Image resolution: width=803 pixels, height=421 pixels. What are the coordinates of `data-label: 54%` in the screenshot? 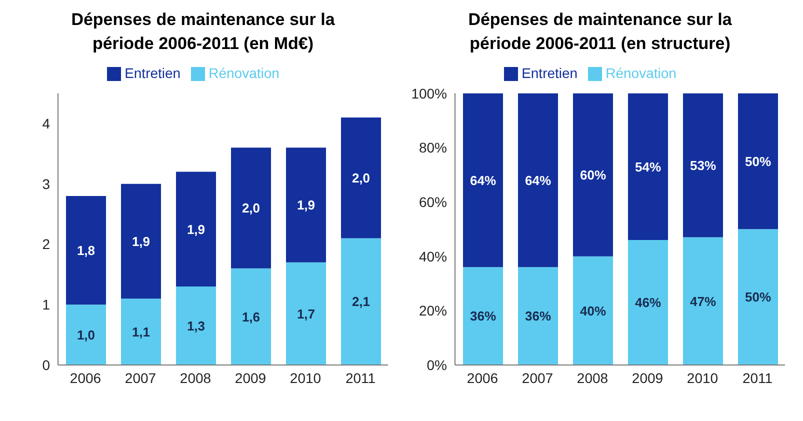 It's located at (648, 166).